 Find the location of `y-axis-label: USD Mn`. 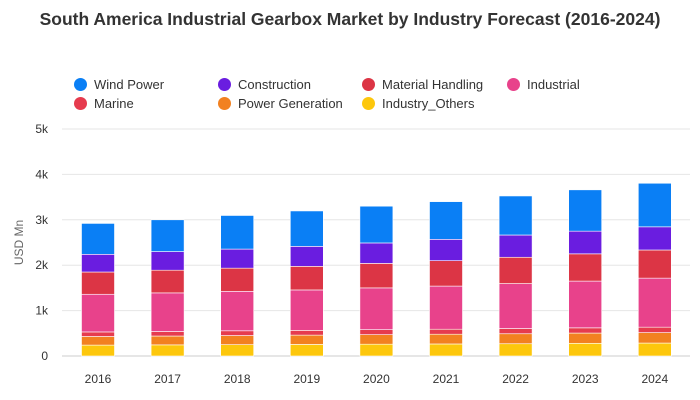

y-axis-label: USD Mn is located at coordinates (19, 242).